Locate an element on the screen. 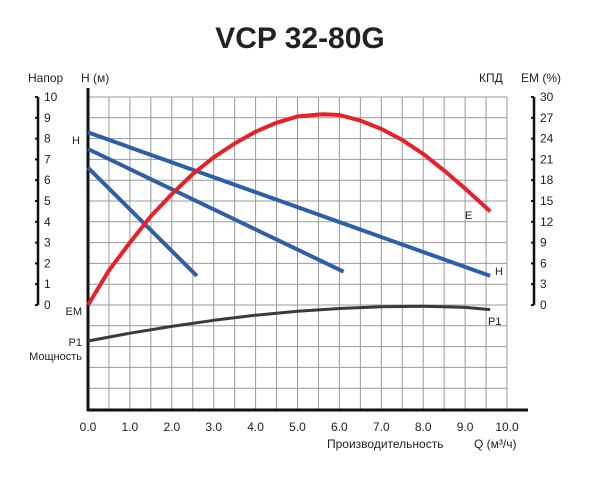 The image size is (600, 482). power-curve is located at coordinates (289, 323).